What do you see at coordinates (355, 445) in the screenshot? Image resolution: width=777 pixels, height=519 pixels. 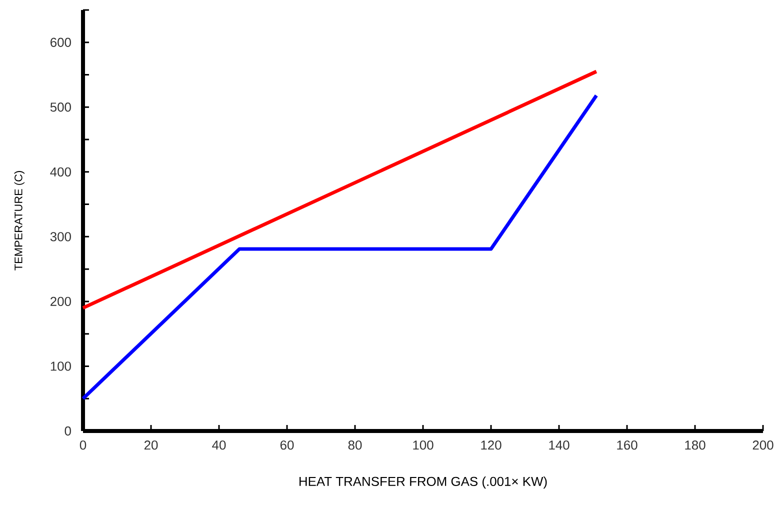 I see `x-tick-label: 80` at bounding box center [355, 445].